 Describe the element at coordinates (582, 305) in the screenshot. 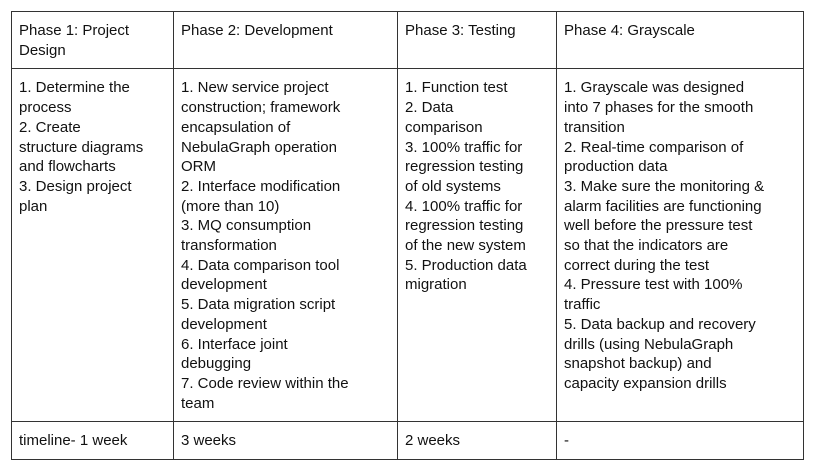

I see `task-line: traffic` at that location.